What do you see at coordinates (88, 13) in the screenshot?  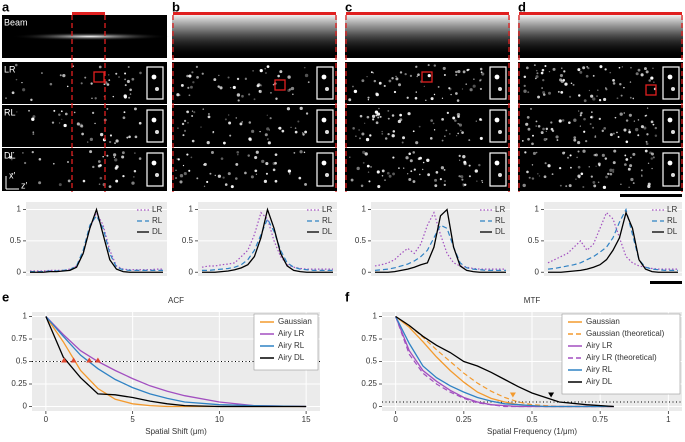 I see `roi-bar` at bounding box center [88, 13].